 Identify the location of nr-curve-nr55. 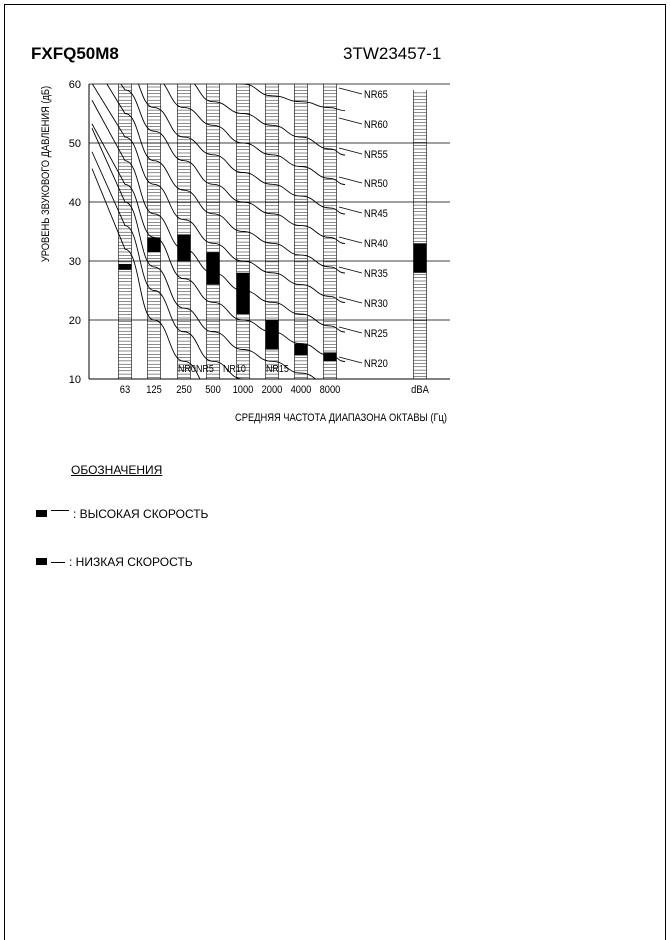
(292, 98).